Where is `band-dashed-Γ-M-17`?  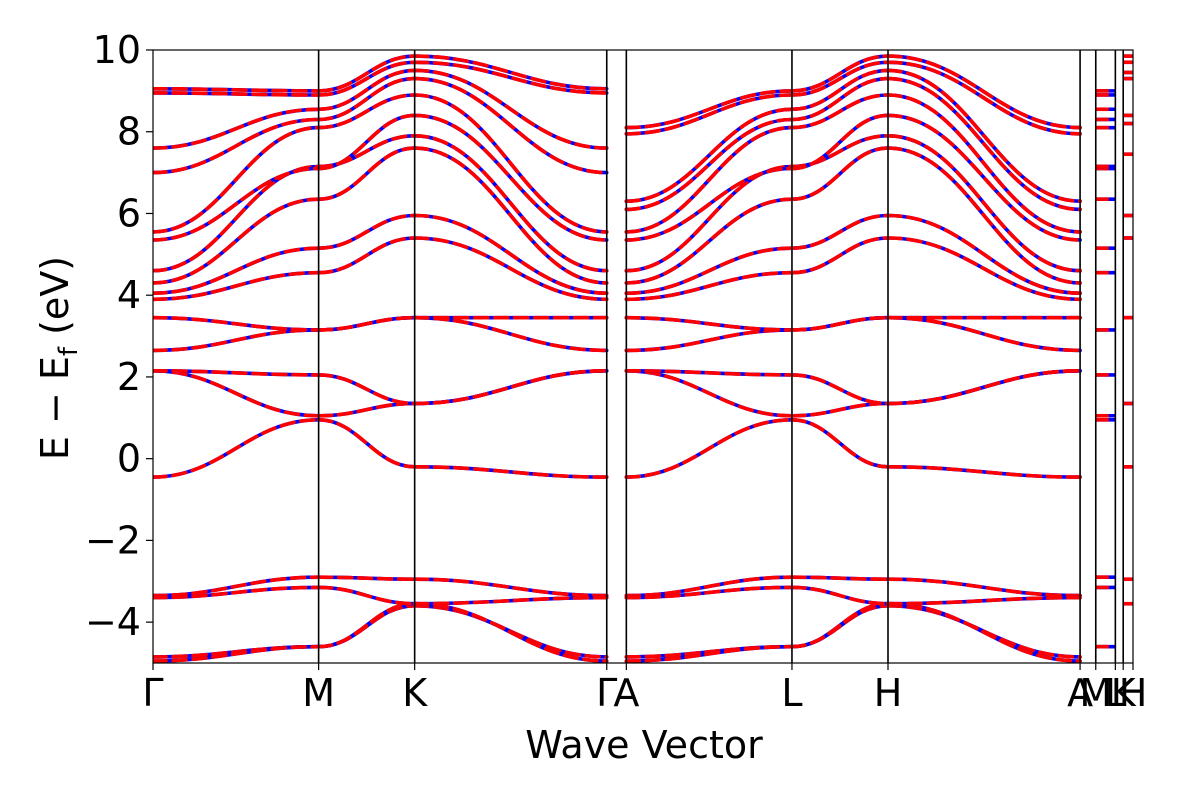
band-dashed-Γ-M-17 is located at coordinates (237, 94).